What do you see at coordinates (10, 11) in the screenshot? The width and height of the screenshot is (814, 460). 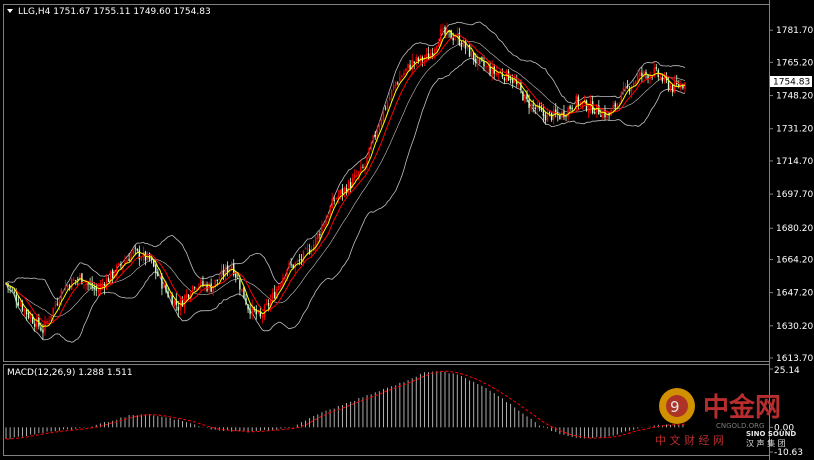 I see `triangle-down-icon` at bounding box center [10, 11].